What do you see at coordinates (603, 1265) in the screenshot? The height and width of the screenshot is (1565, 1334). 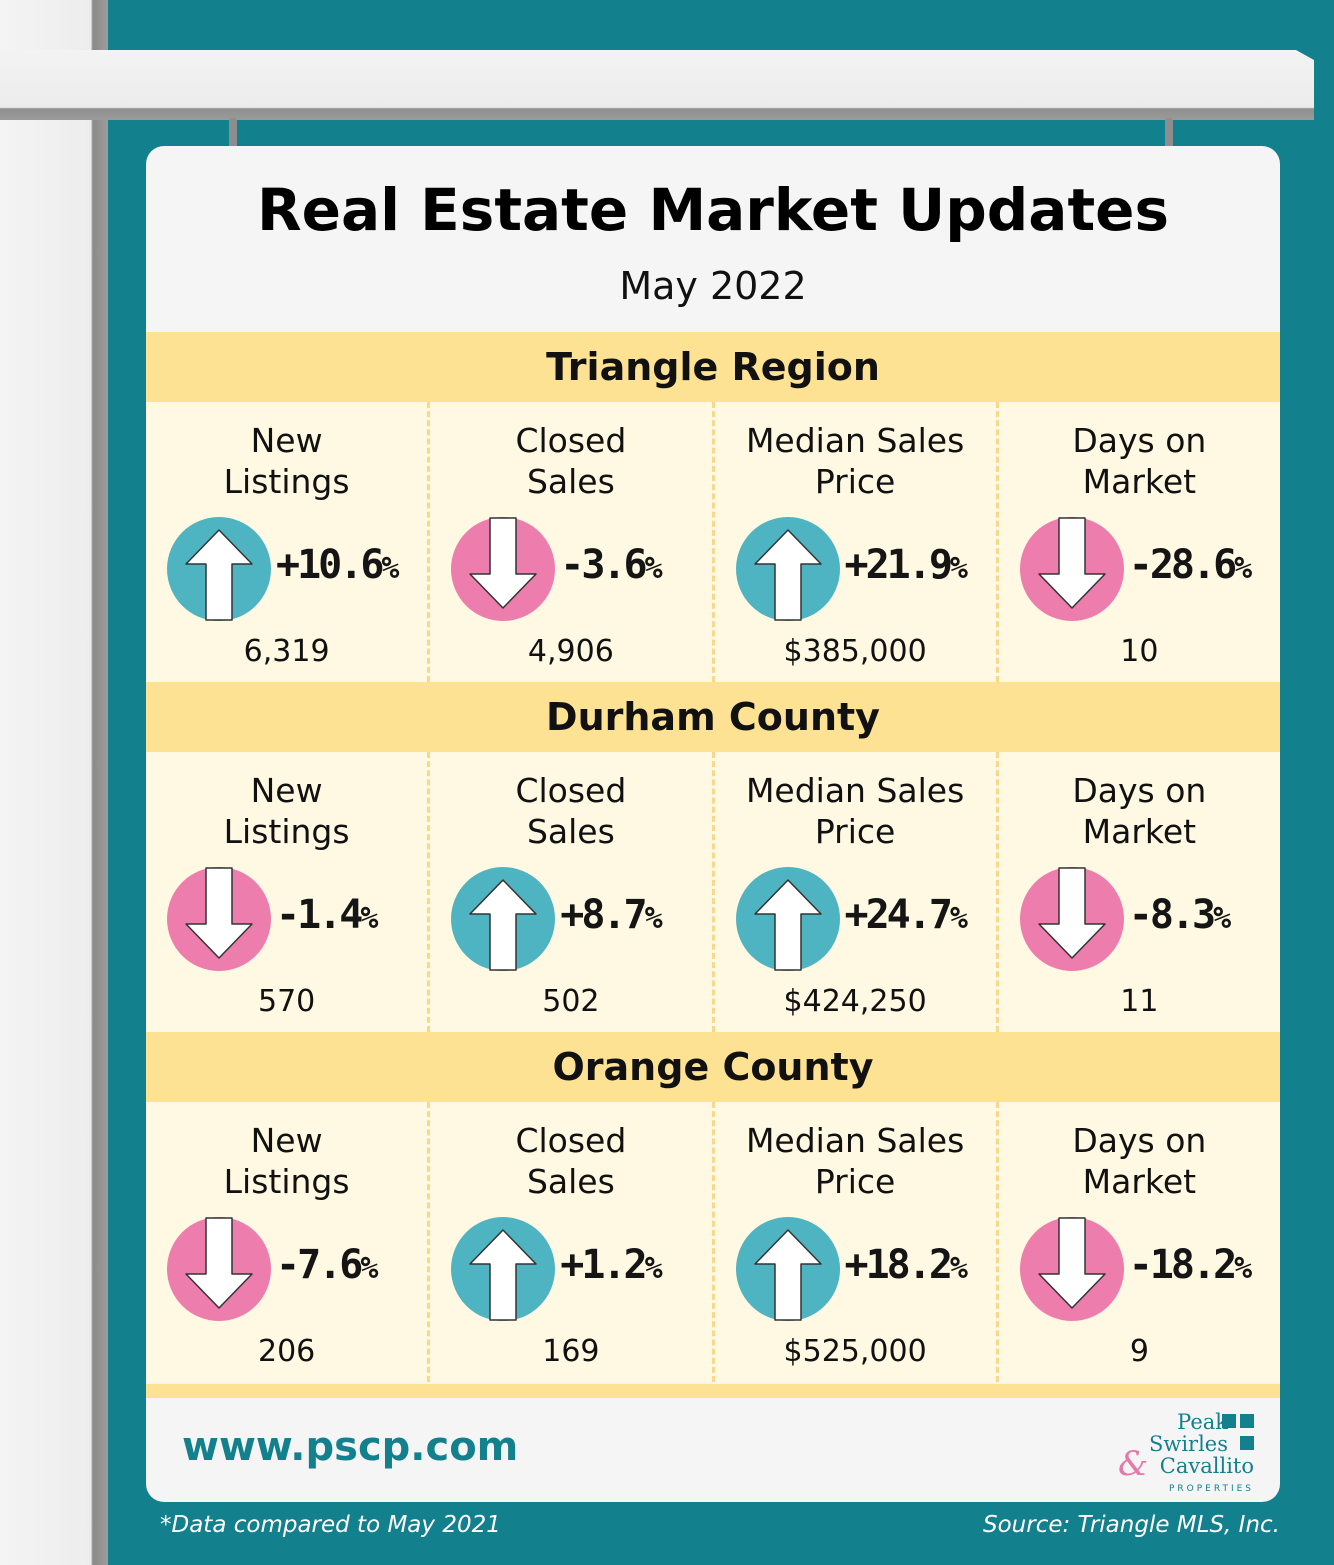 I see `percent-change-value: +1.2` at bounding box center [603, 1265].